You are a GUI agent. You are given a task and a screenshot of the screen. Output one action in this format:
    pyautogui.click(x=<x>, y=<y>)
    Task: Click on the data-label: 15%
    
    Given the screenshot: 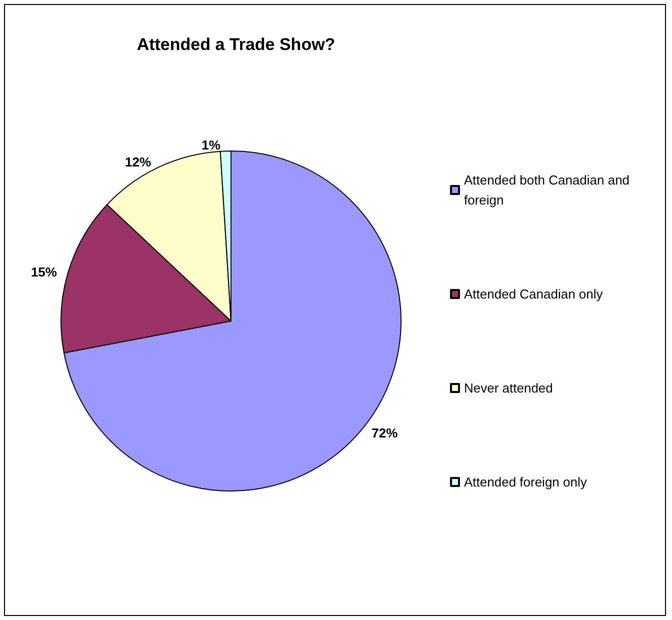 What is the action you would take?
    pyautogui.click(x=44, y=272)
    